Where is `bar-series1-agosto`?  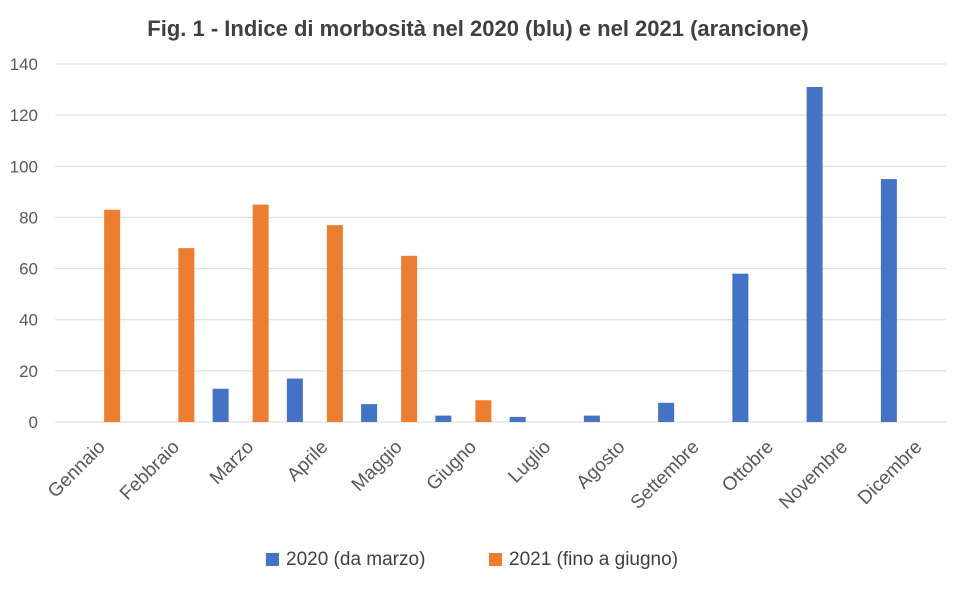
bar-series1-agosto is located at coordinates (591, 418).